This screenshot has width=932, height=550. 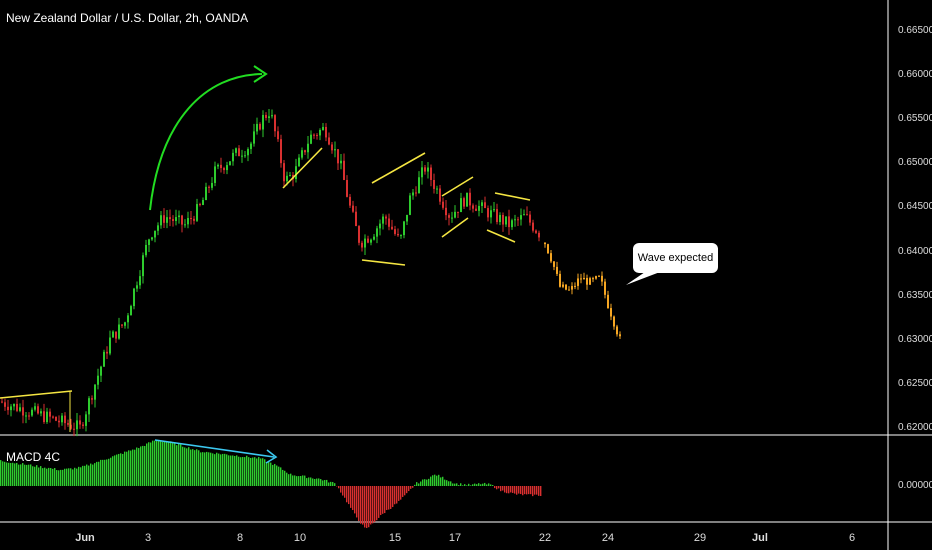 I want to click on macd-tick-label: 0.00000, so click(x=915, y=485).